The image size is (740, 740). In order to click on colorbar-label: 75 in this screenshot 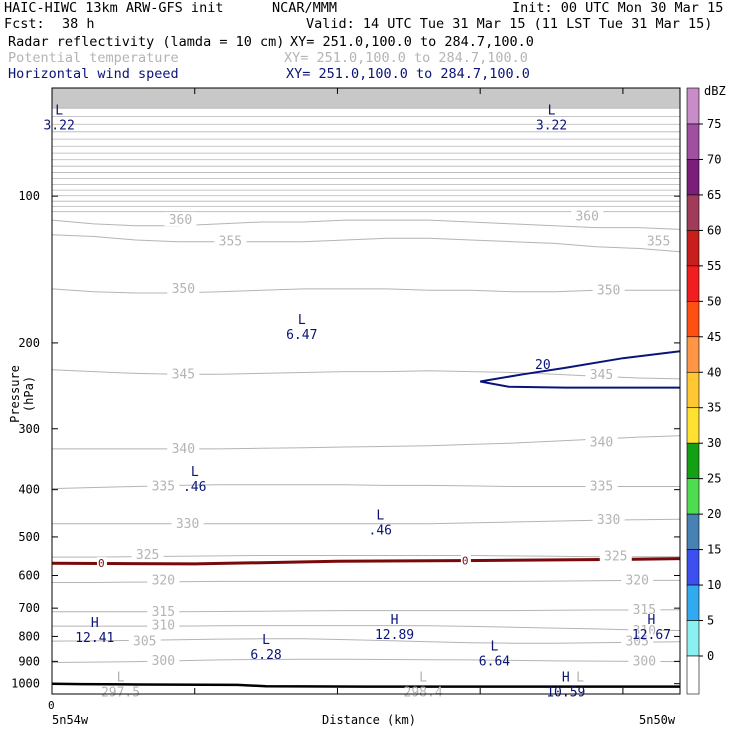, I will do `click(714, 124)`.